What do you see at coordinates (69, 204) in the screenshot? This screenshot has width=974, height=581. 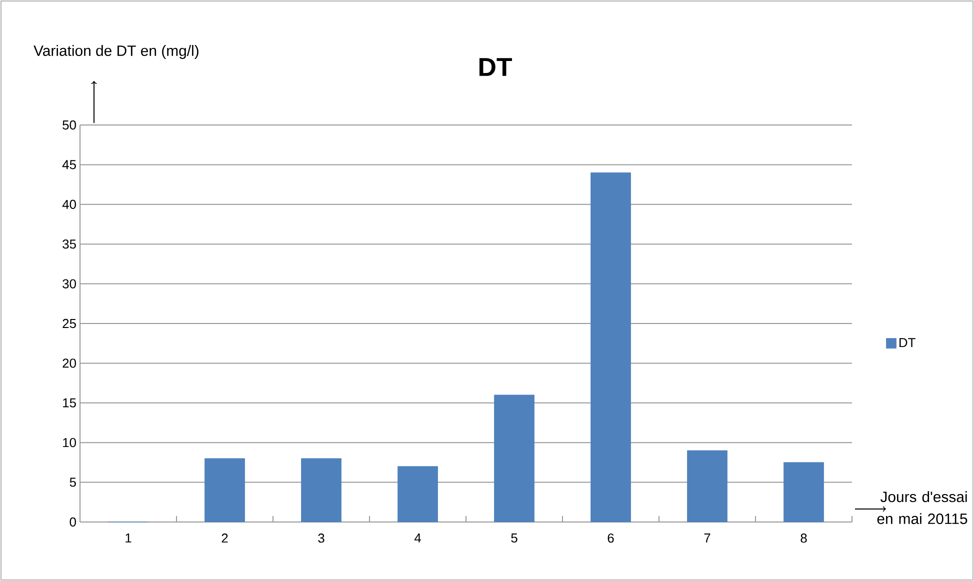 I see `y-tick-label: 40` at bounding box center [69, 204].